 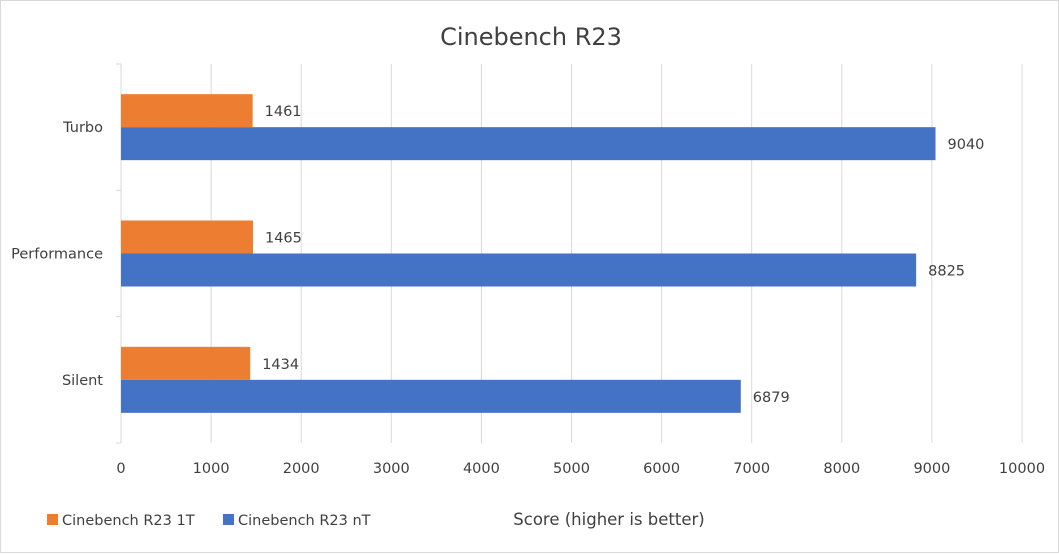 What do you see at coordinates (301, 469) in the screenshot?
I see `x-tick-label: 2000` at bounding box center [301, 469].